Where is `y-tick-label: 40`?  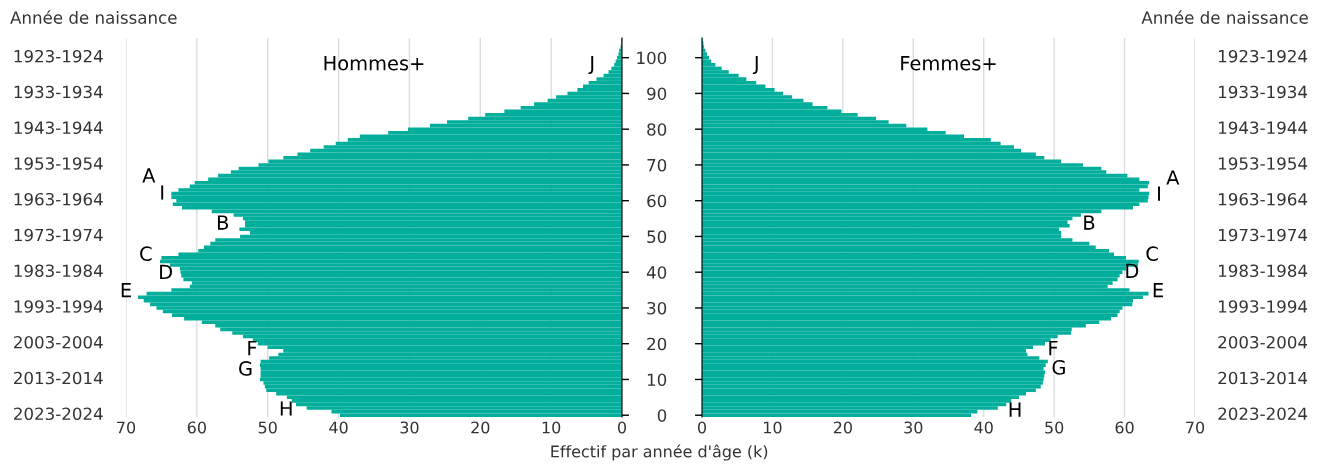 y-tick-label: 40 is located at coordinates (656, 272).